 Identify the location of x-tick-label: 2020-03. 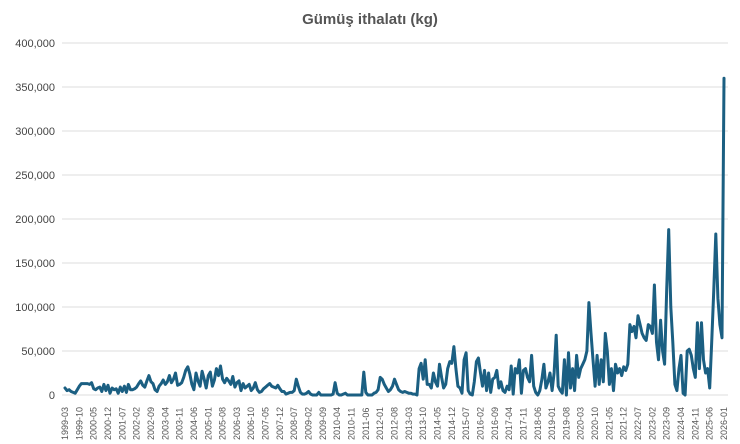
(581, 423).